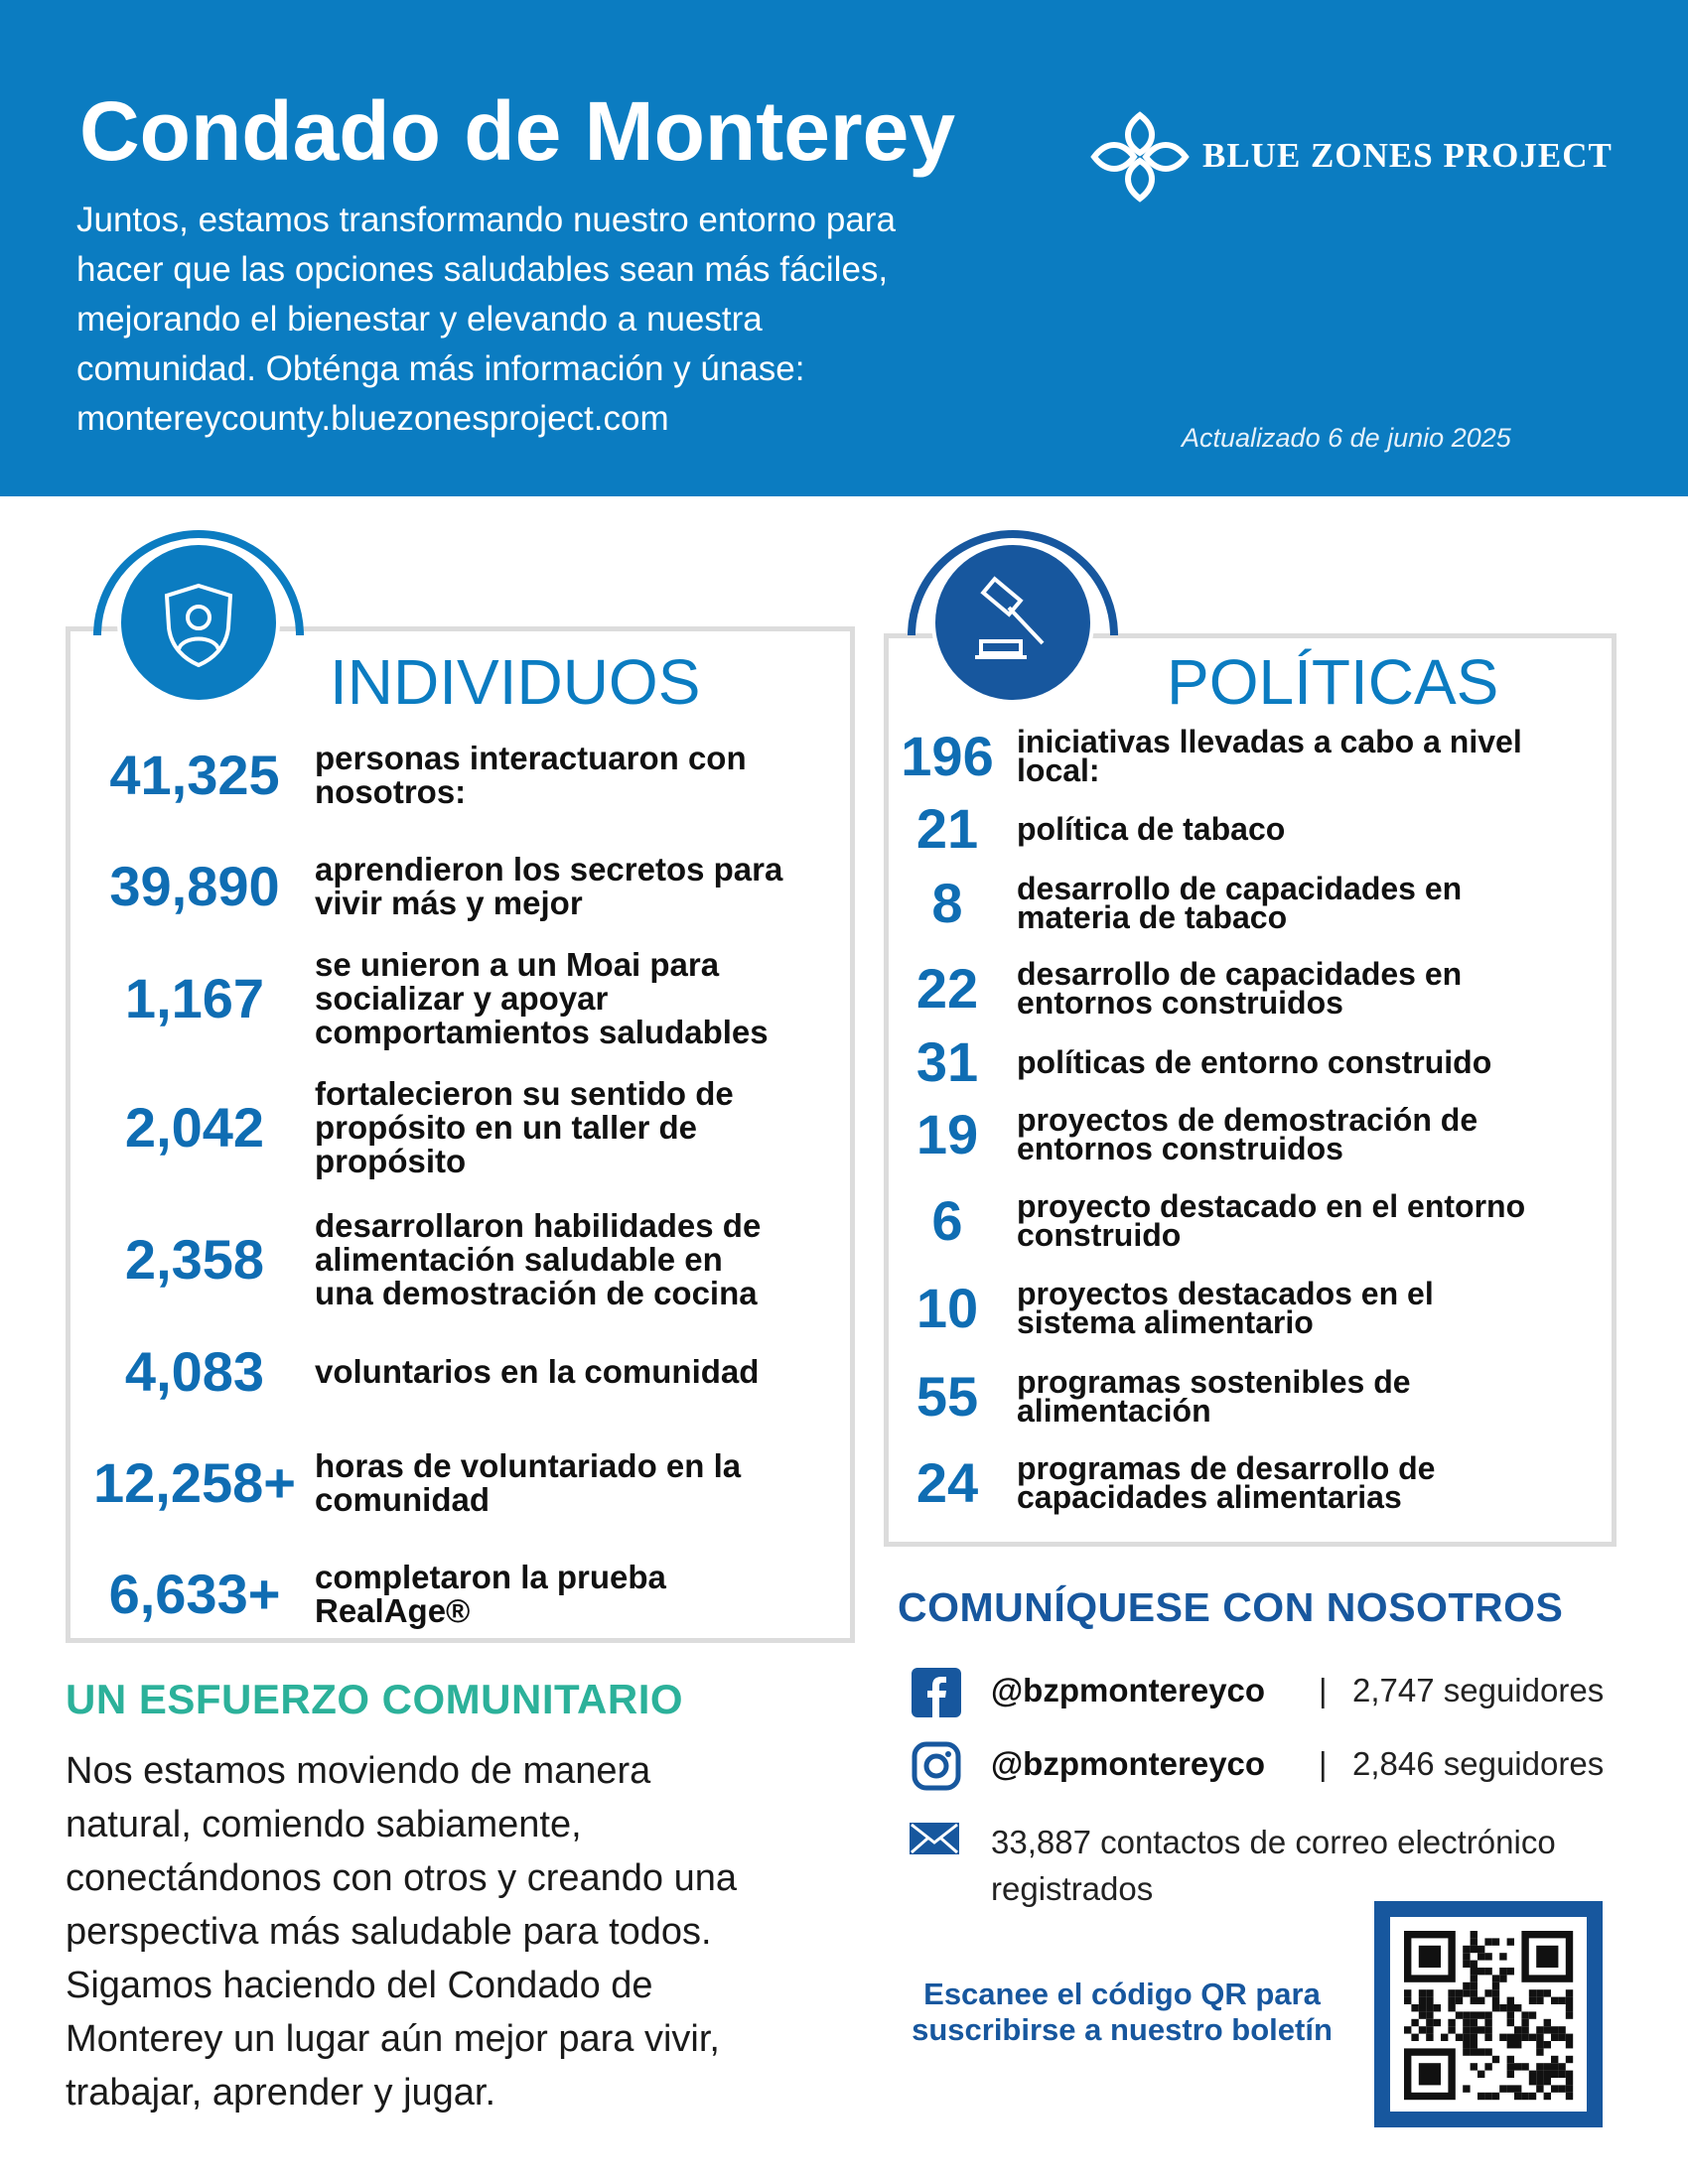  What do you see at coordinates (490, 1577) in the screenshot?
I see `stat-text: completaron la prueba` at bounding box center [490, 1577].